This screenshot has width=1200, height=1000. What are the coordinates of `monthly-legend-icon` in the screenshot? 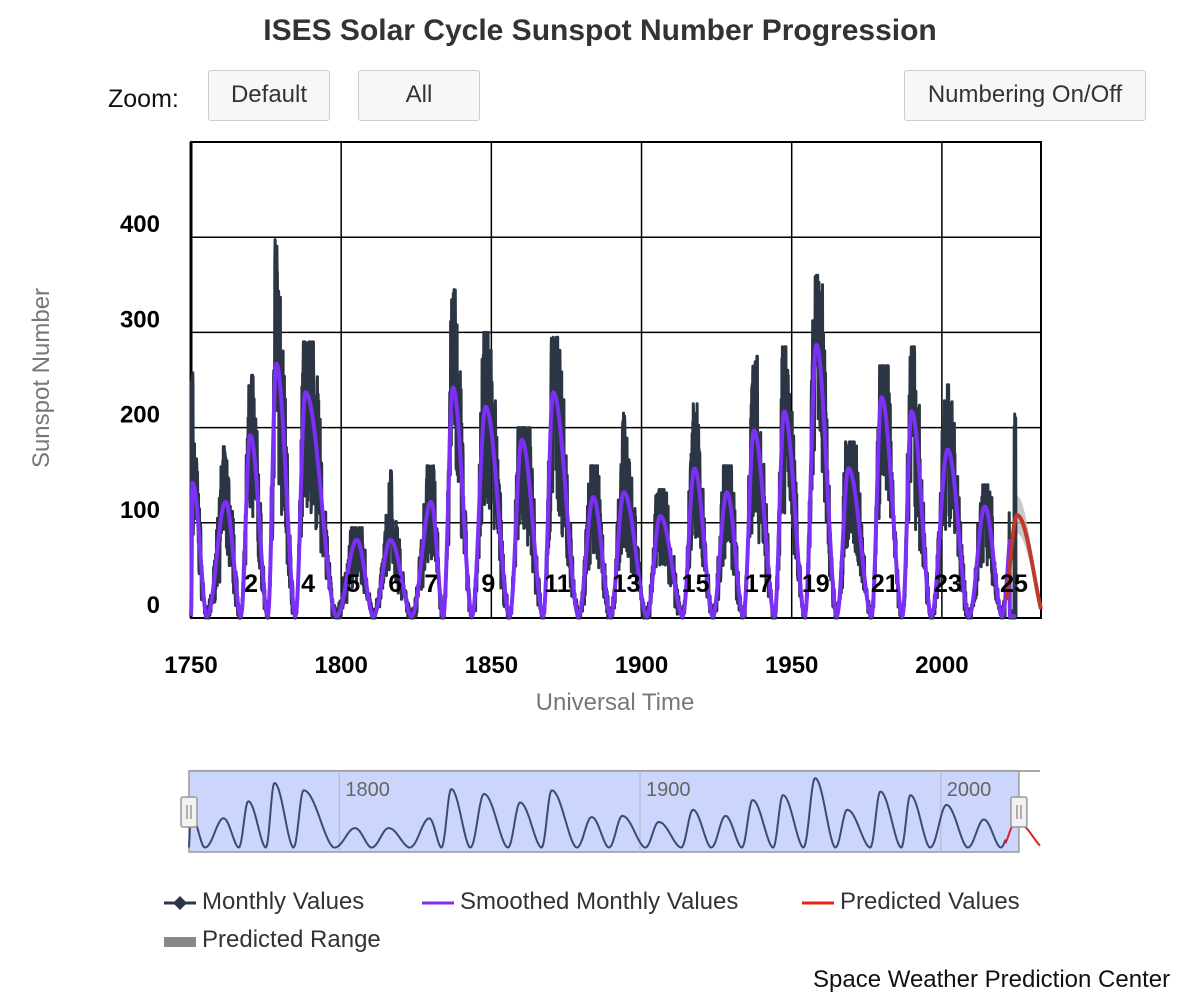 It's located at (180, 902).